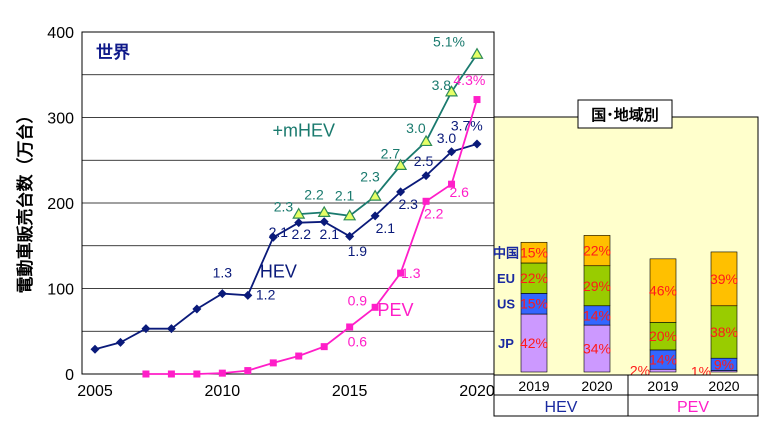 This screenshot has height=436, width=768. What do you see at coordinates (449, 42) in the screenshot?
I see `data-label: 5.1%` at bounding box center [449, 42].